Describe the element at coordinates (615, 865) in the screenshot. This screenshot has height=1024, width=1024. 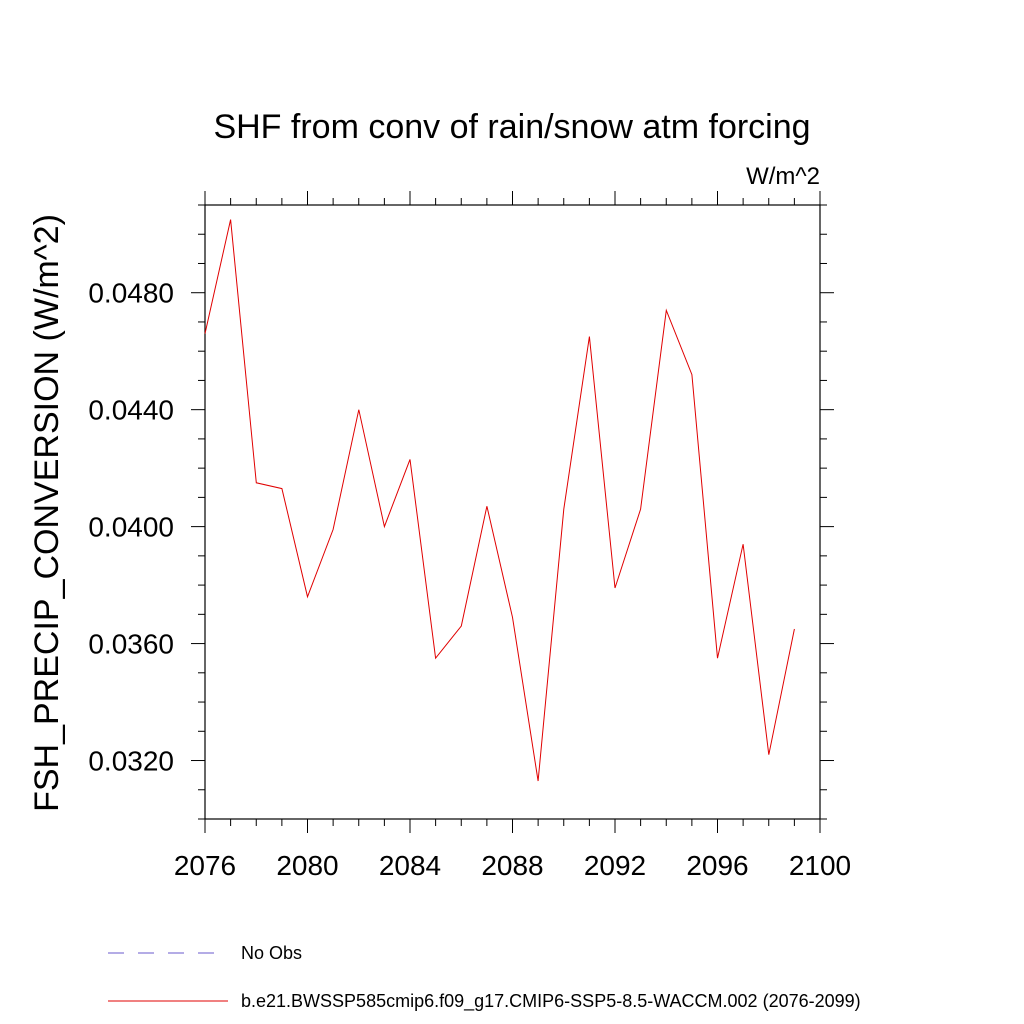
I see `x-tick-label: 2092` at that location.